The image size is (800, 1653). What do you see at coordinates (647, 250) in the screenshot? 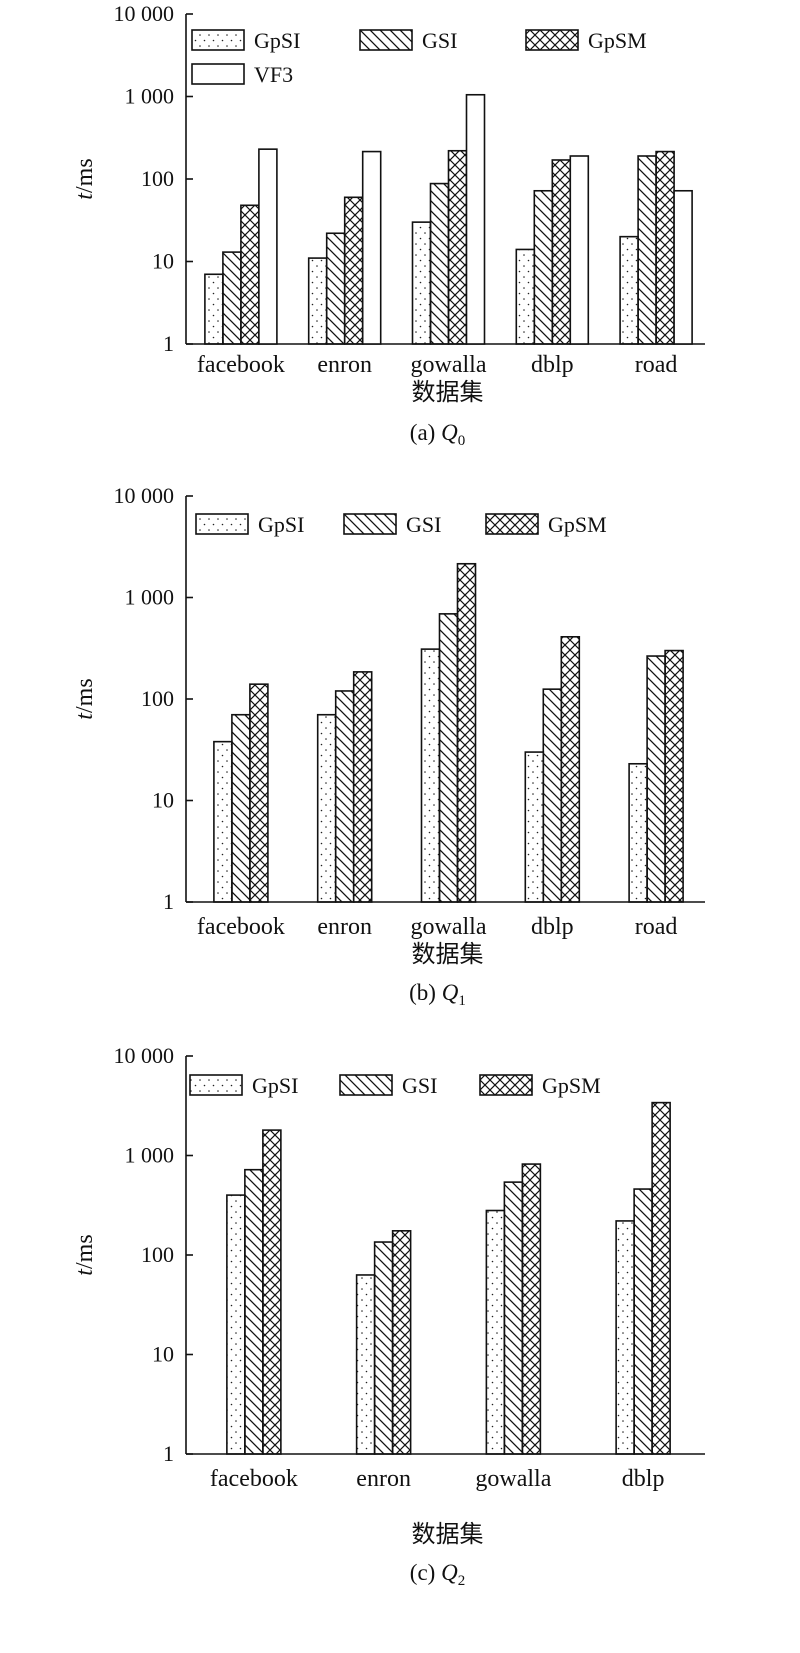
I see `bar-gsi-road` at bounding box center [647, 250].